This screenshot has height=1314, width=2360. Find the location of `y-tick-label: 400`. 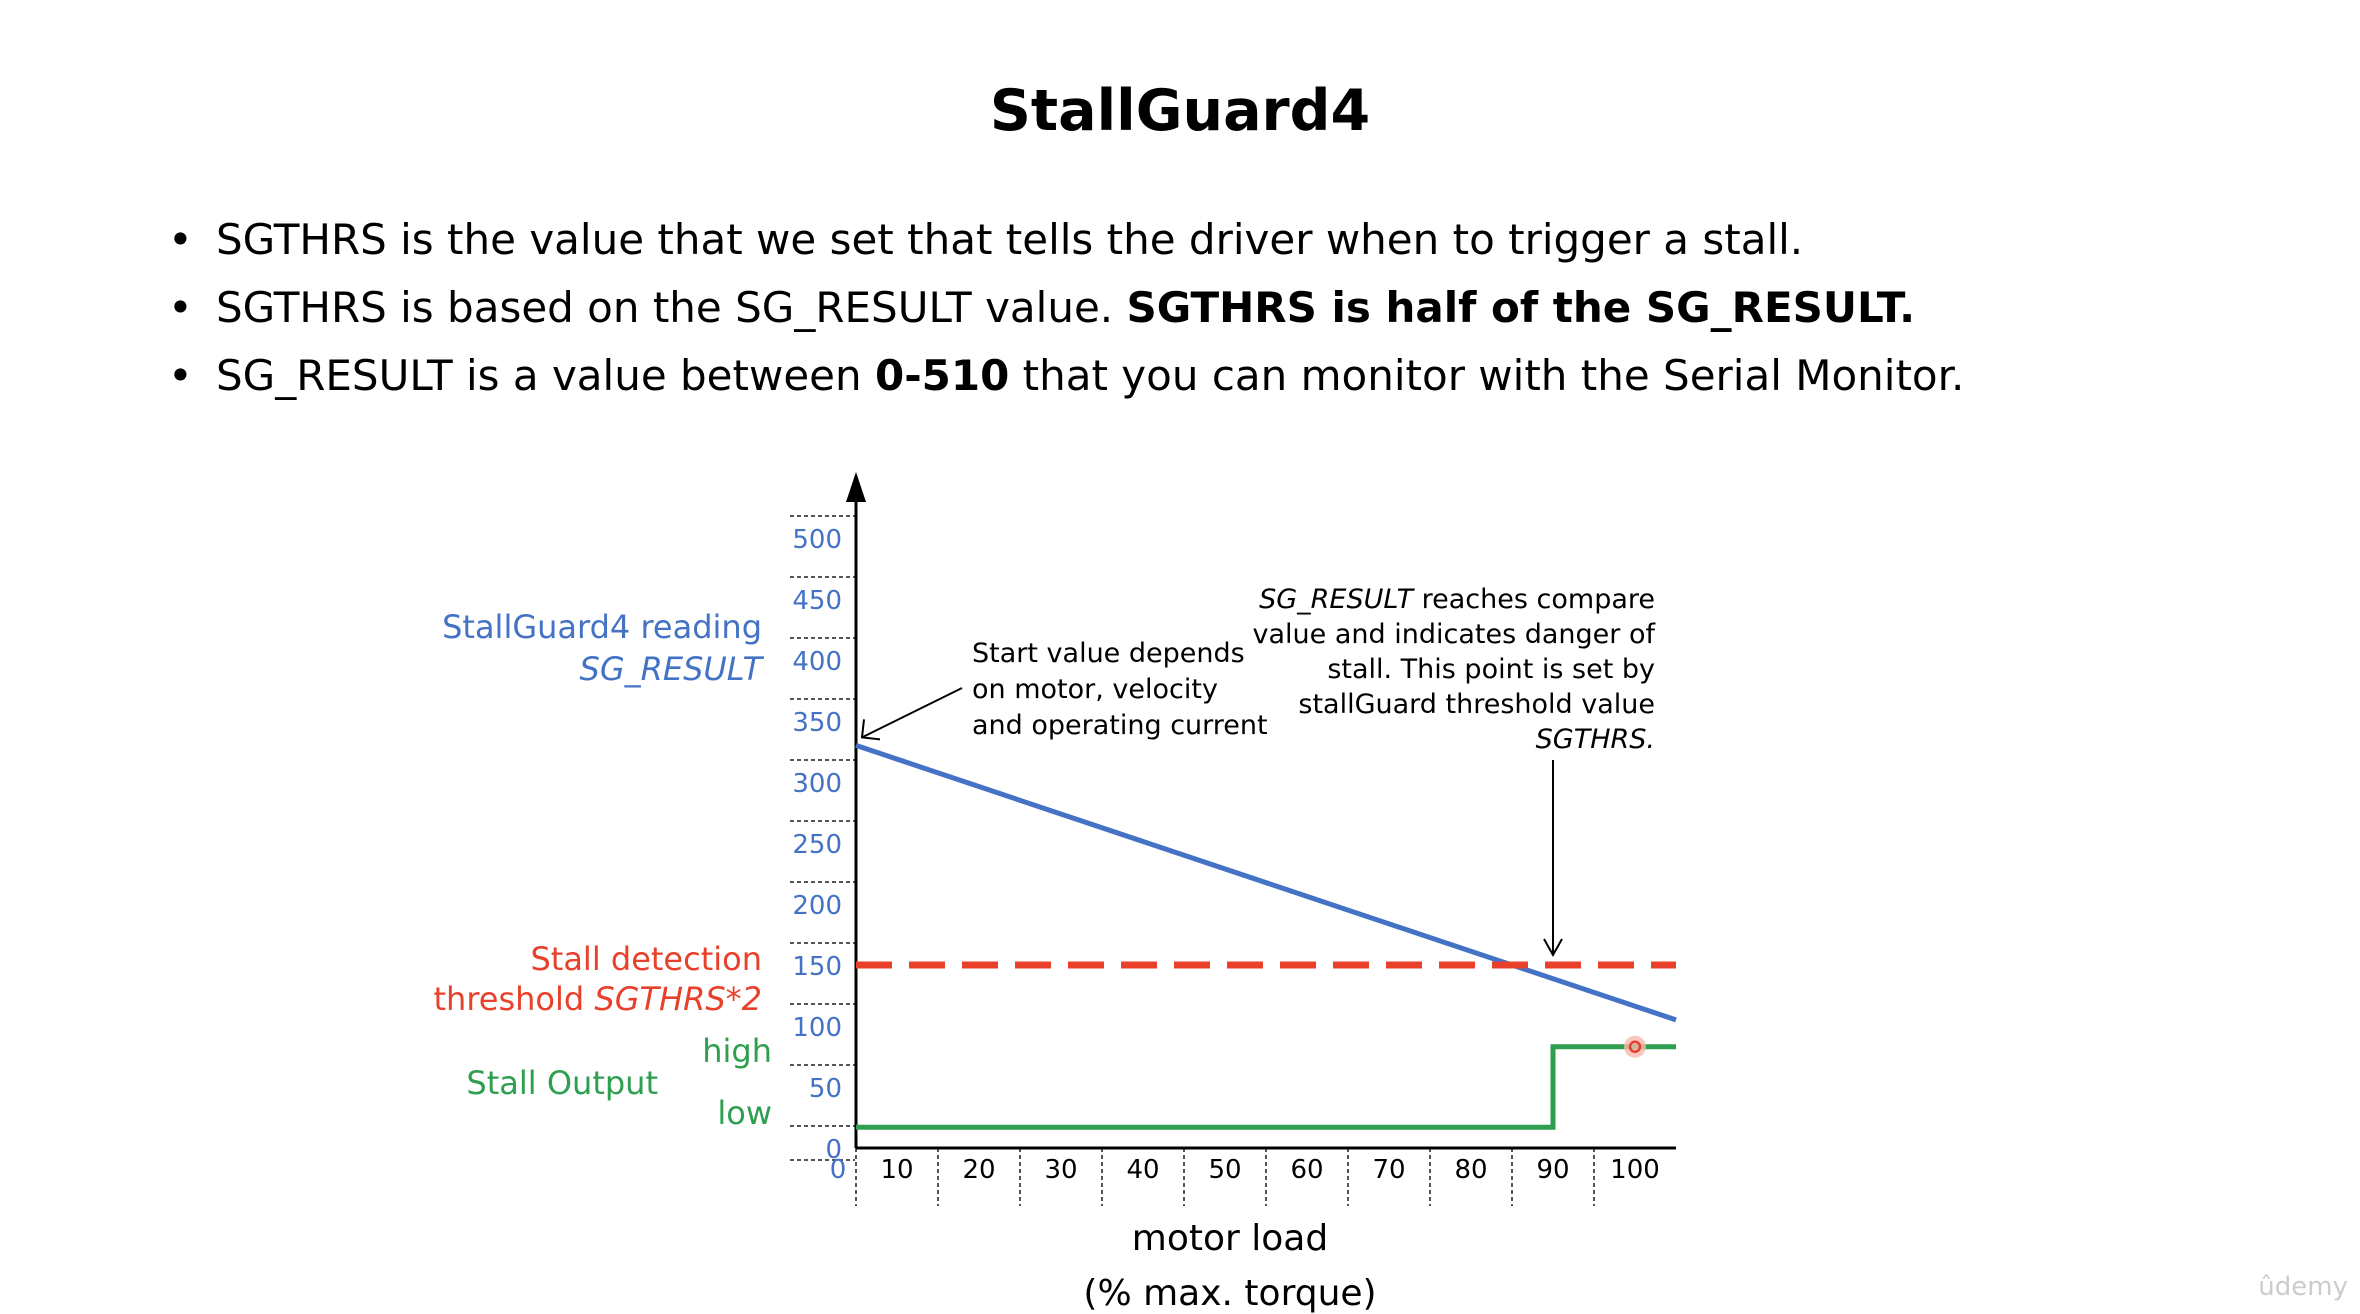

y-tick-label: 400 is located at coordinates (817, 662).